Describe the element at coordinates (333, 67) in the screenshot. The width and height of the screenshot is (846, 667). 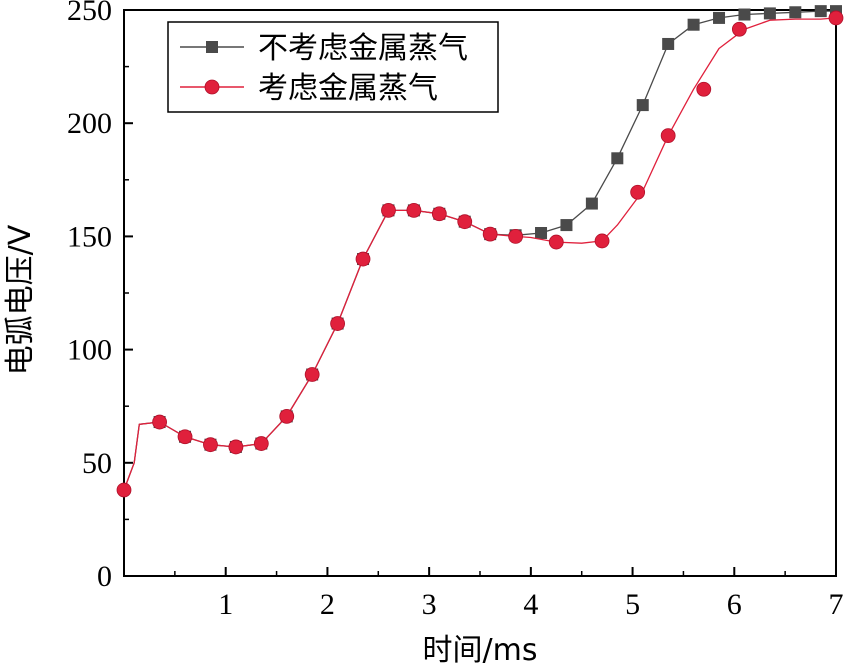
I see `legend-box` at that location.